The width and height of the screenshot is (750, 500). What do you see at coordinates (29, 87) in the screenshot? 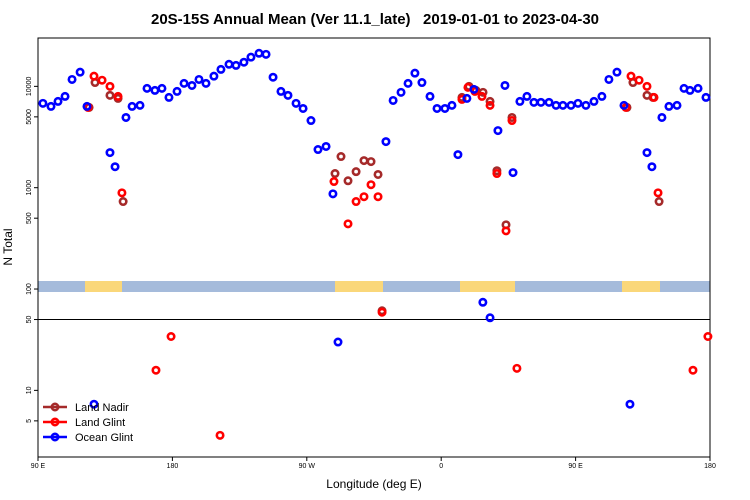
I see `y-tick-label: 10000` at bounding box center [29, 87].